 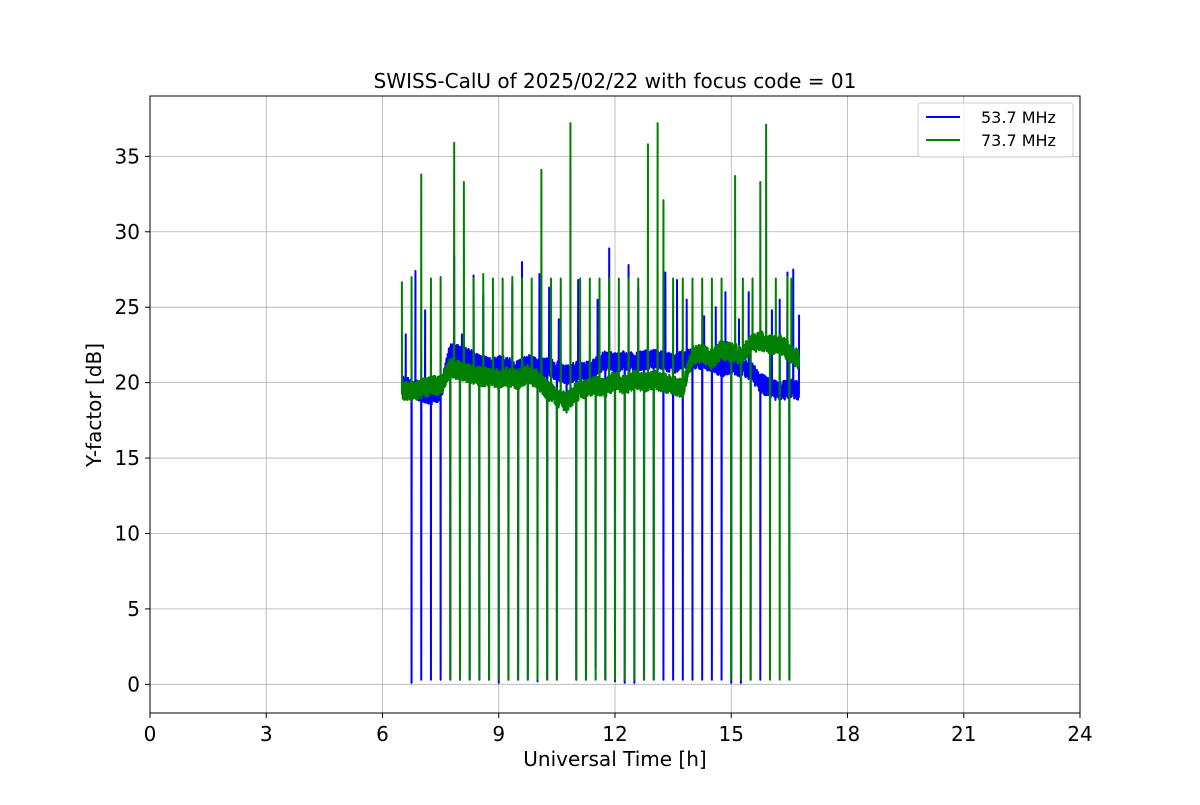 I want to click on y-tick-label: 25, so click(x=127, y=307).